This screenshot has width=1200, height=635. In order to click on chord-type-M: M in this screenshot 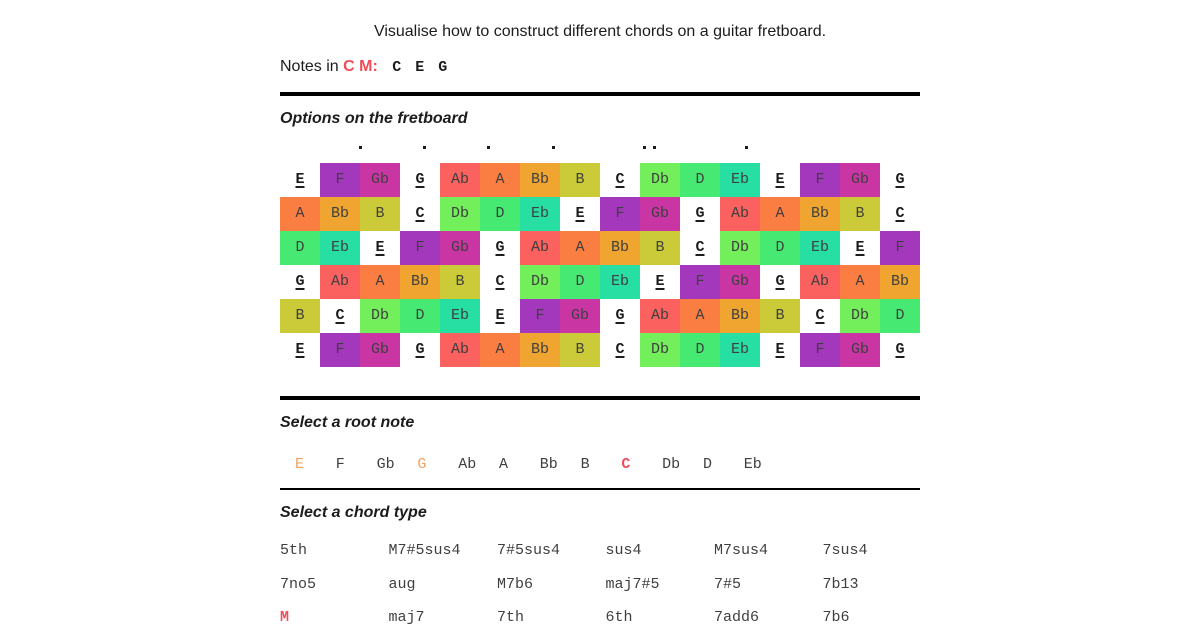, I will do `click(285, 617)`.